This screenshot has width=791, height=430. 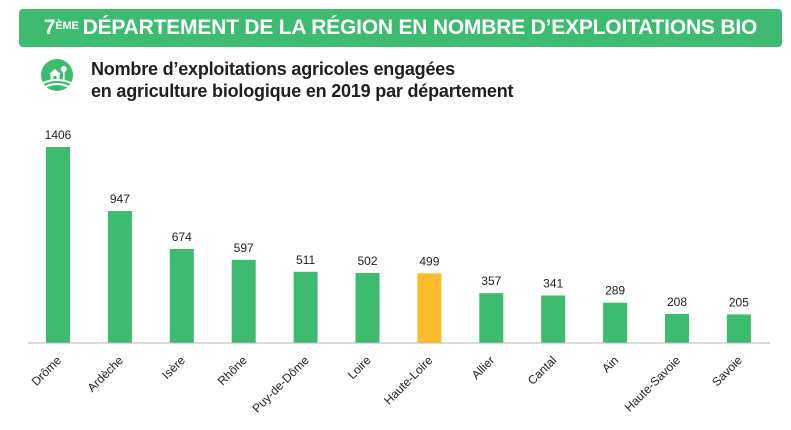 I want to click on value-label-isere: 674, so click(x=182, y=237).